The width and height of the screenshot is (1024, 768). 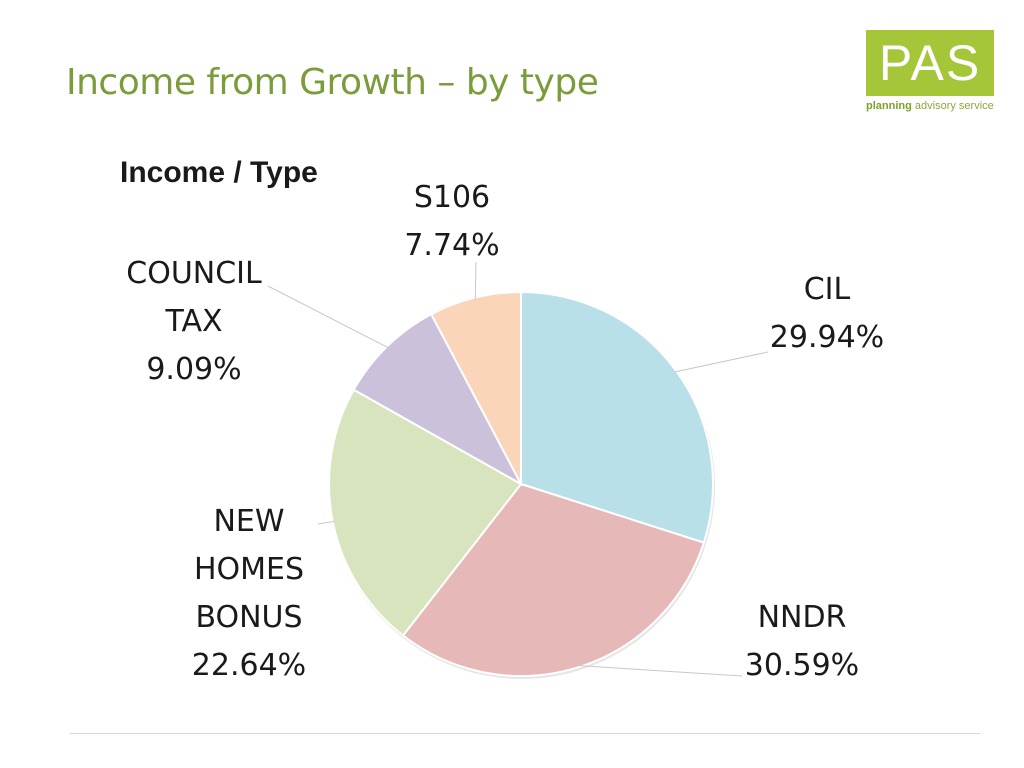 I want to click on chart-title: Income / Type, so click(x=219, y=172).